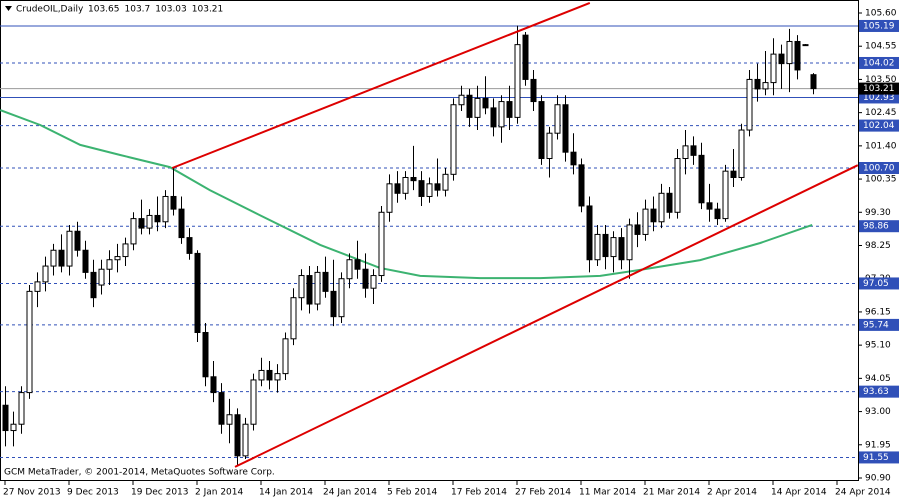 This screenshot has height=504, width=900. What do you see at coordinates (732, 493) in the screenshot?
I see `x-tick-label: 2 Apr 2014` at bounding box center [732, 493].